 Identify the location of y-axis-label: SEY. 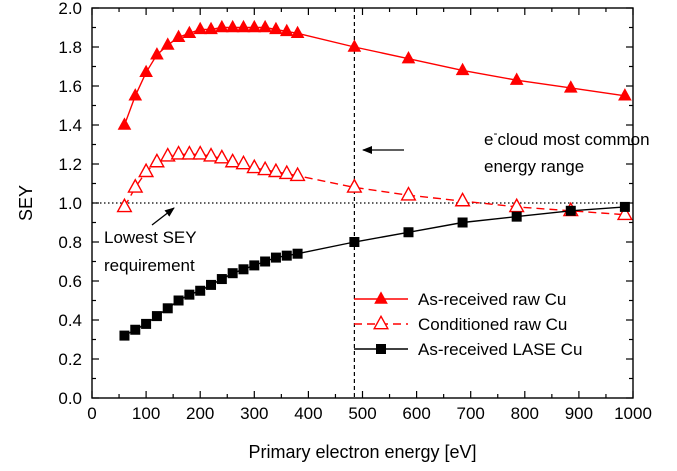
(26, 203).